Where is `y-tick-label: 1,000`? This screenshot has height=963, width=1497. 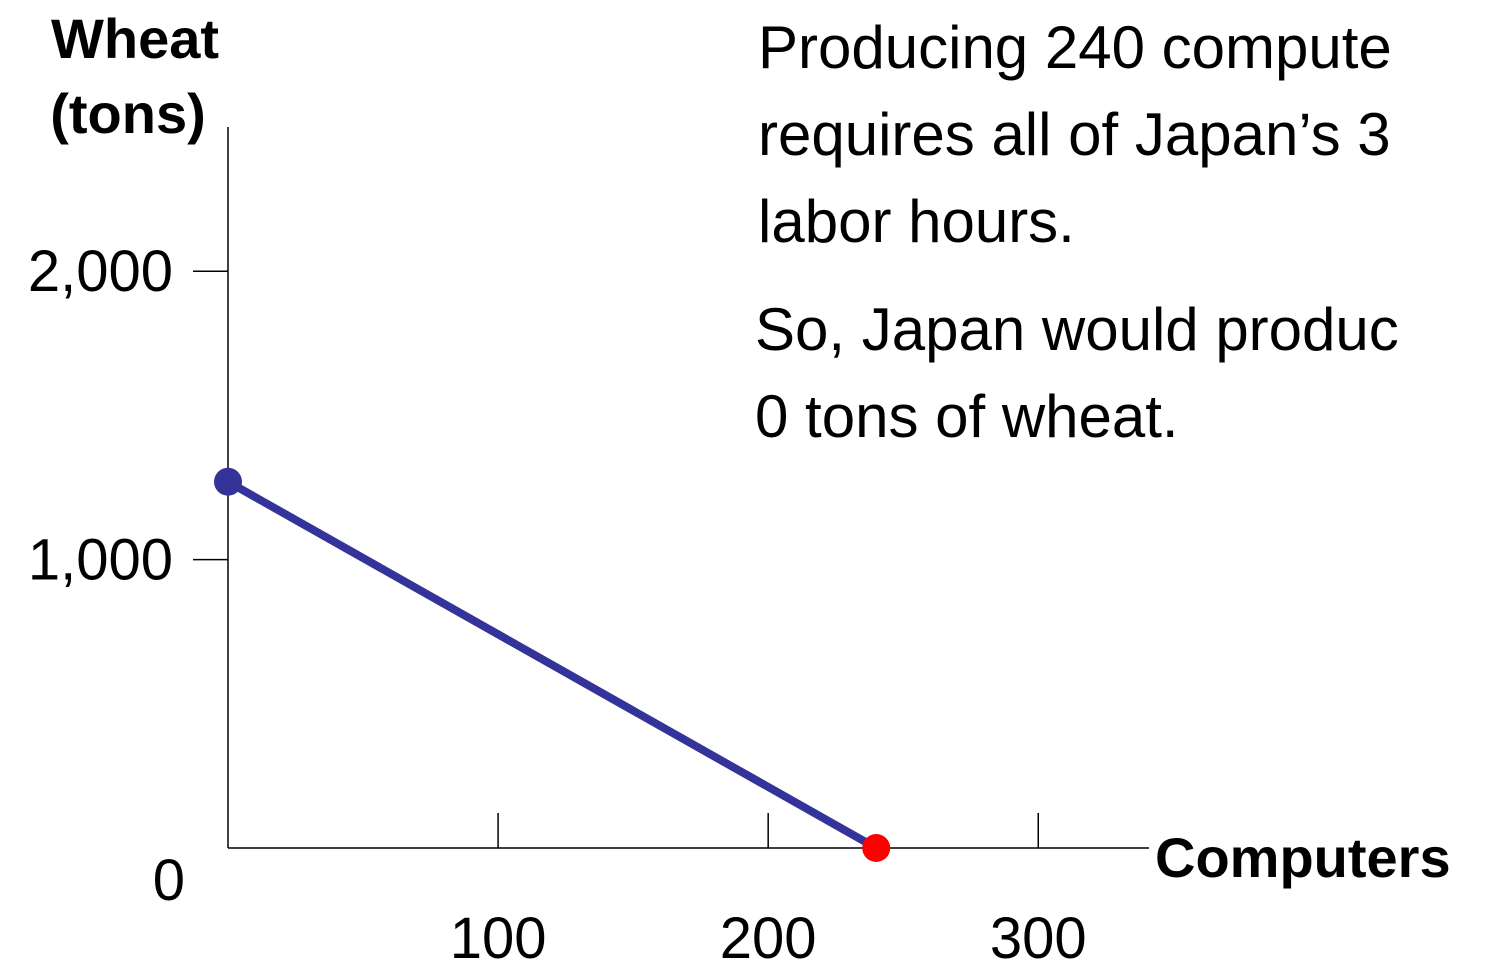 y-tick-label: 1,000 is located at coordinates (100, 560).